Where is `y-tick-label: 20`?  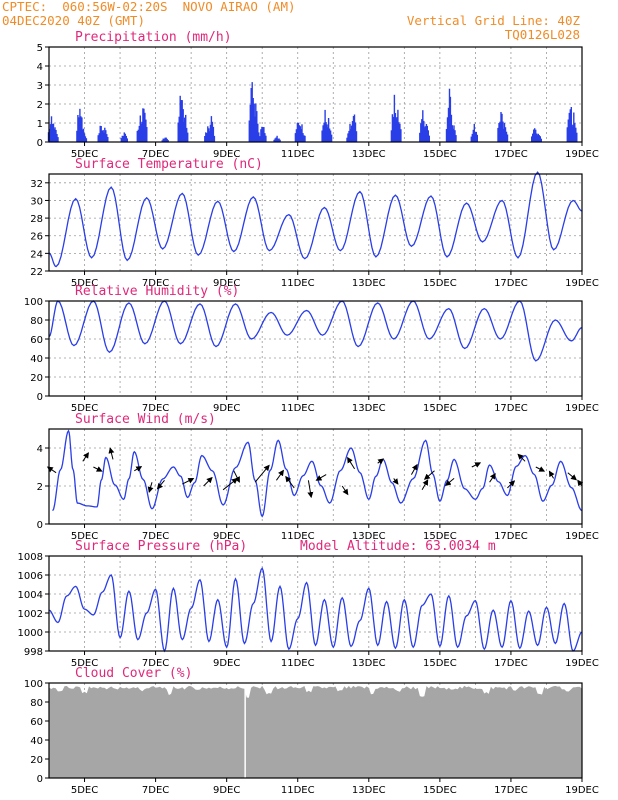
y-tick-label: 20 is located at coordinates (36, 760).